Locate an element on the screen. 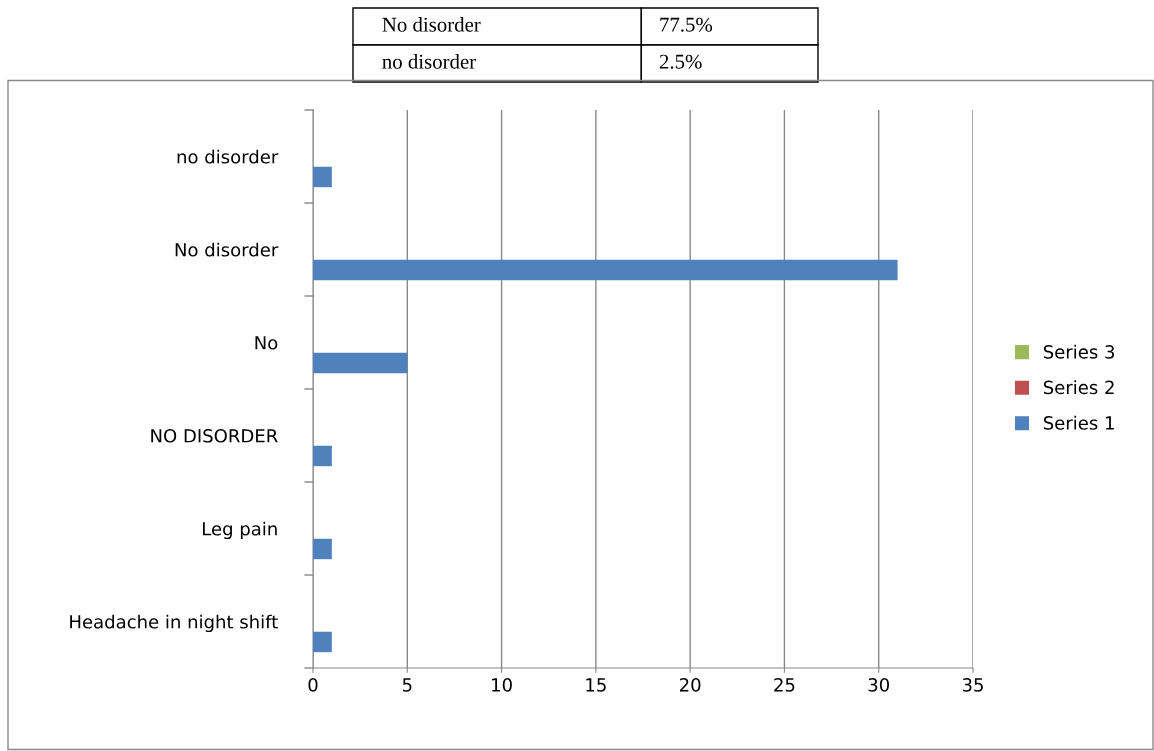 This screenshot has height=751, width=1154. legend-label: Series 2 is located at coordinates (1078, 387).